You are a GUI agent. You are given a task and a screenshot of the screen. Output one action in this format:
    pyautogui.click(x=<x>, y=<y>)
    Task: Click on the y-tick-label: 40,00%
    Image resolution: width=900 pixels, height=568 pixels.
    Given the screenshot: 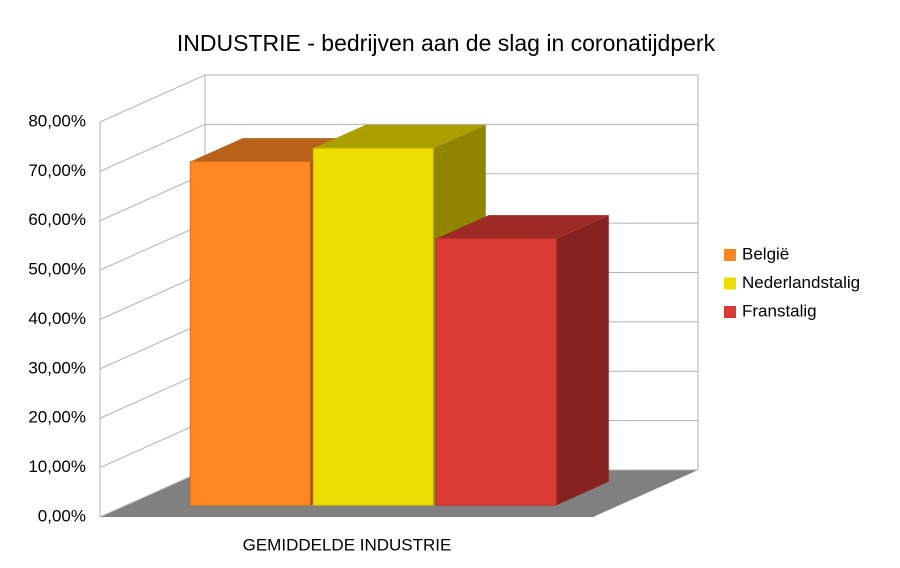 What is the action you would take?
    pyautogui.click(x=57, y=318)
    